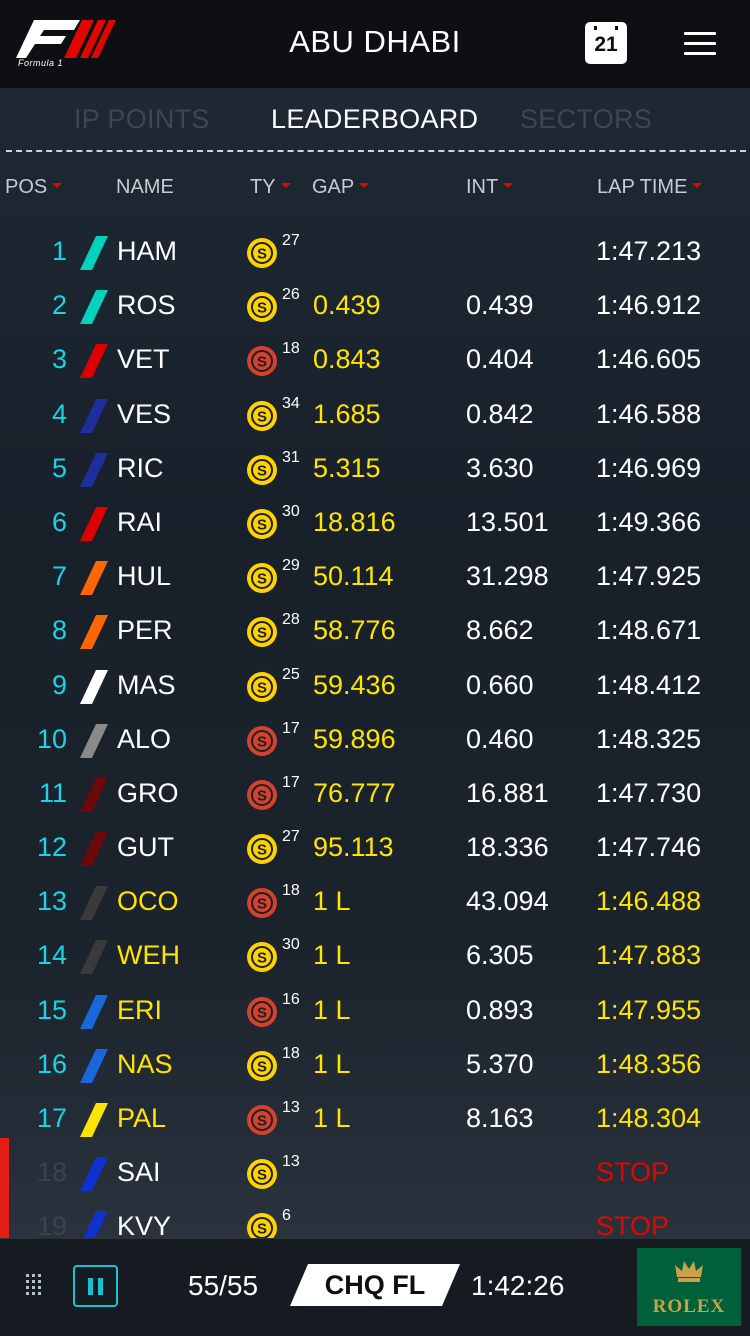  What do you see at coordinates (375, 251) in the screenshot?
I see `table-row: 1 HAM S 27 1:47.213` at bounding box center [375, 251].